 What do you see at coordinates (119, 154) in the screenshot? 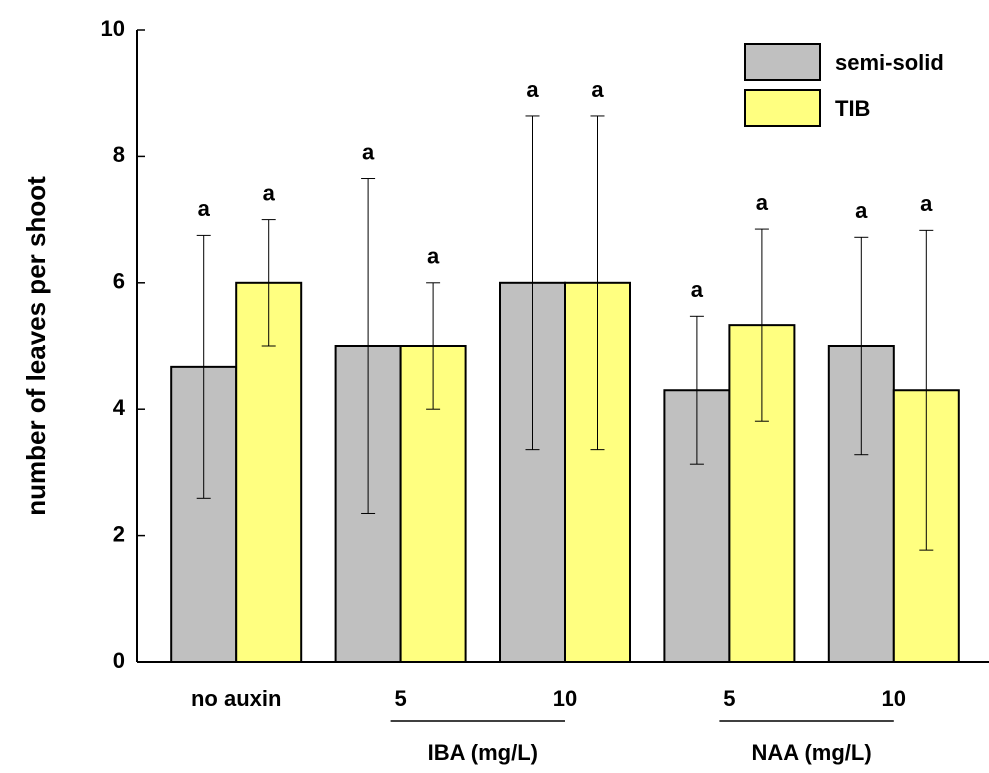
I see `y-tick-label: 8` at bounding box center [119, 154].